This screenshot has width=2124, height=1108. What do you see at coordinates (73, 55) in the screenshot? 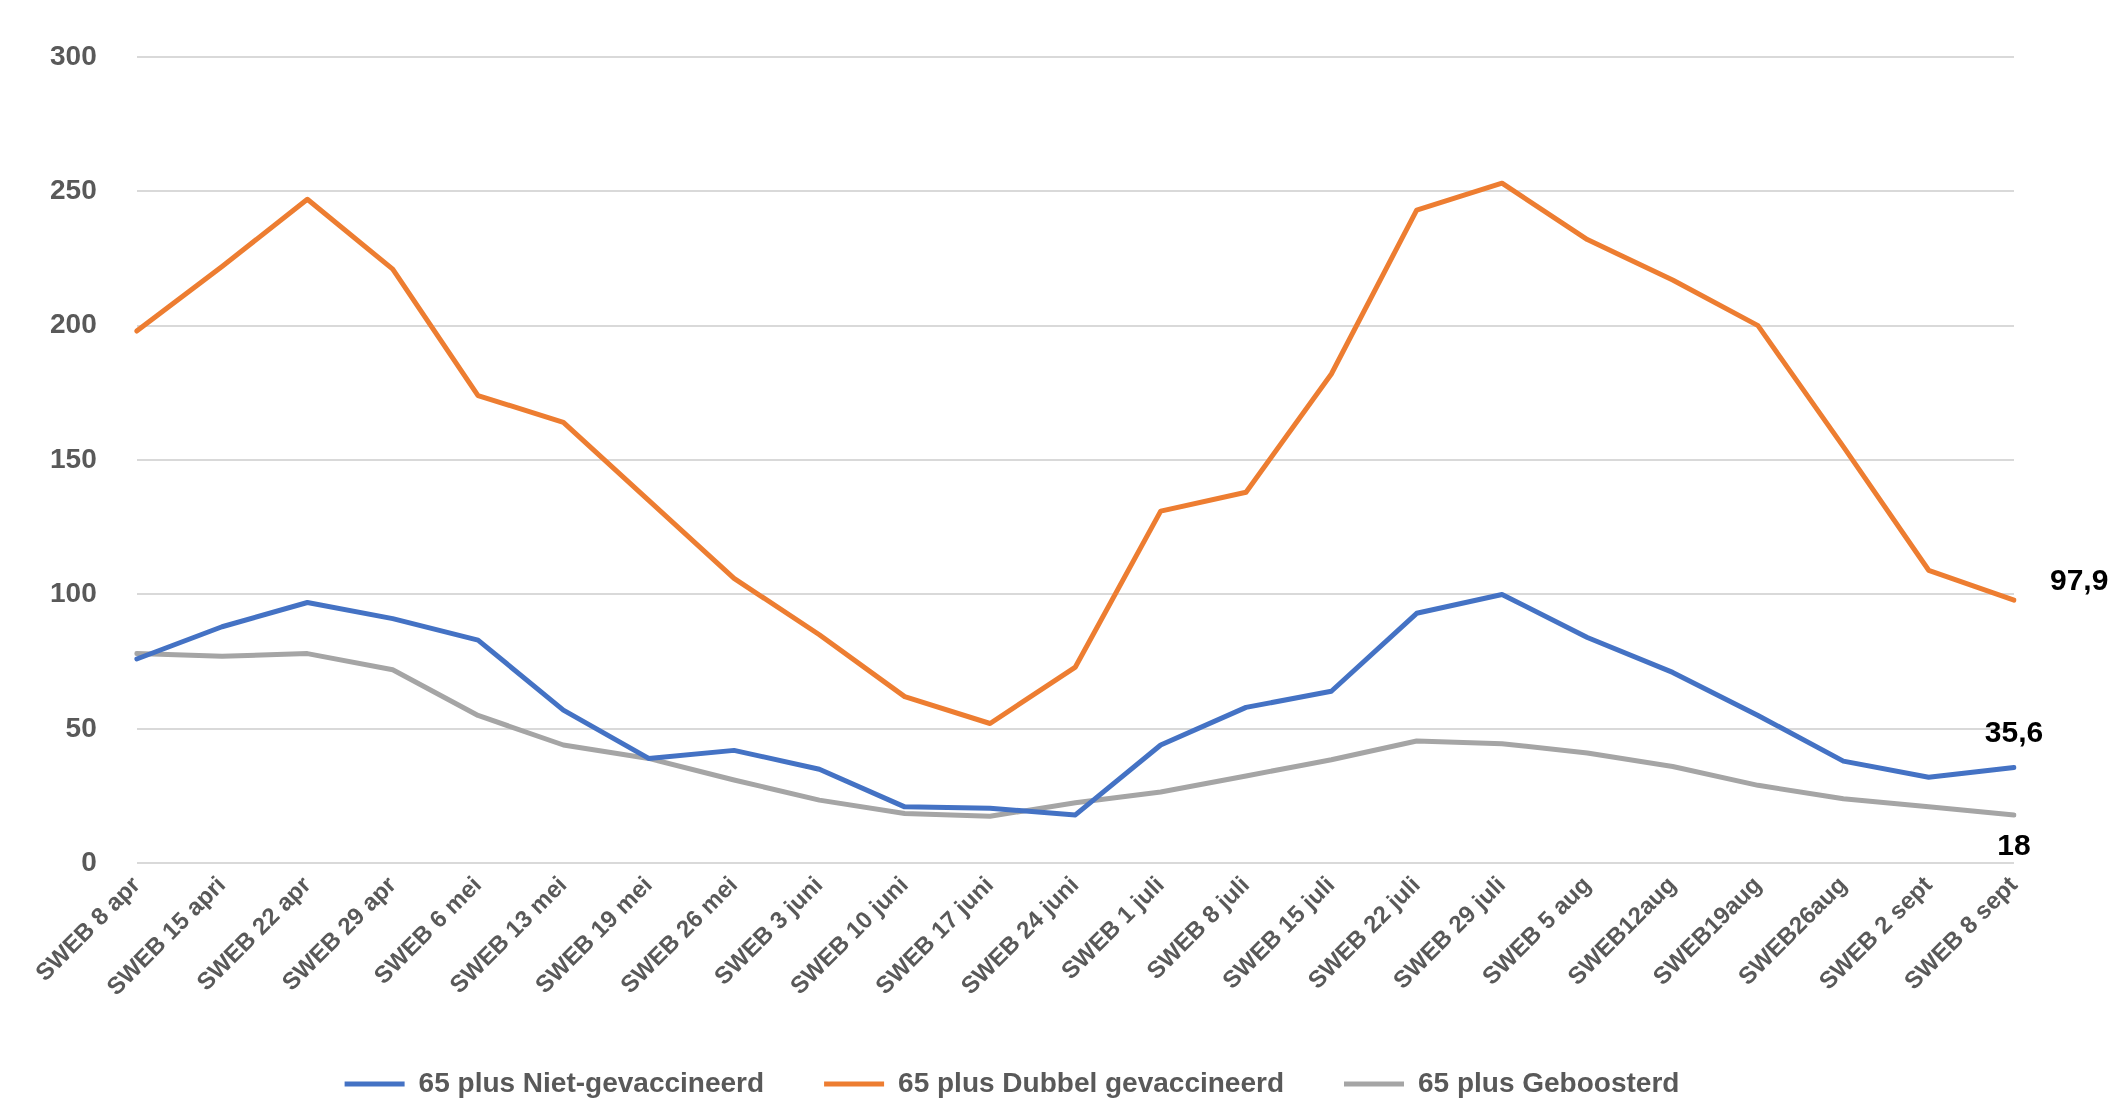
I see `y-tick-label: 300` at bounding box center [73, 55].